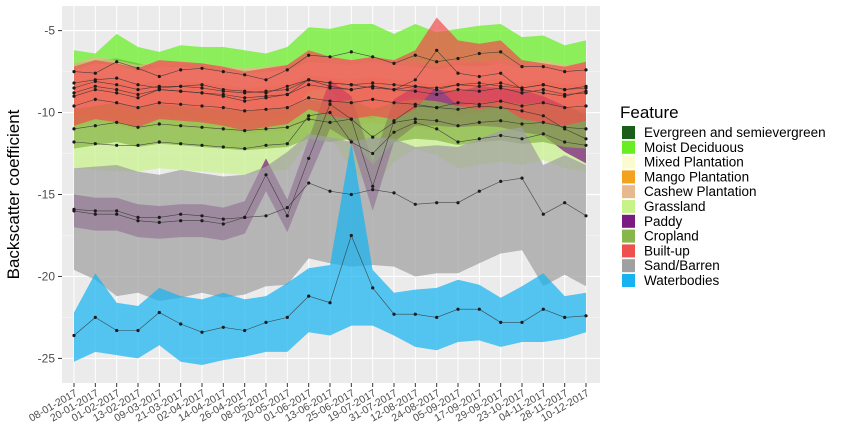 This screenshot has width=856, height=431. I want to click on legend-label: Waterbodies, so click(682, 280).